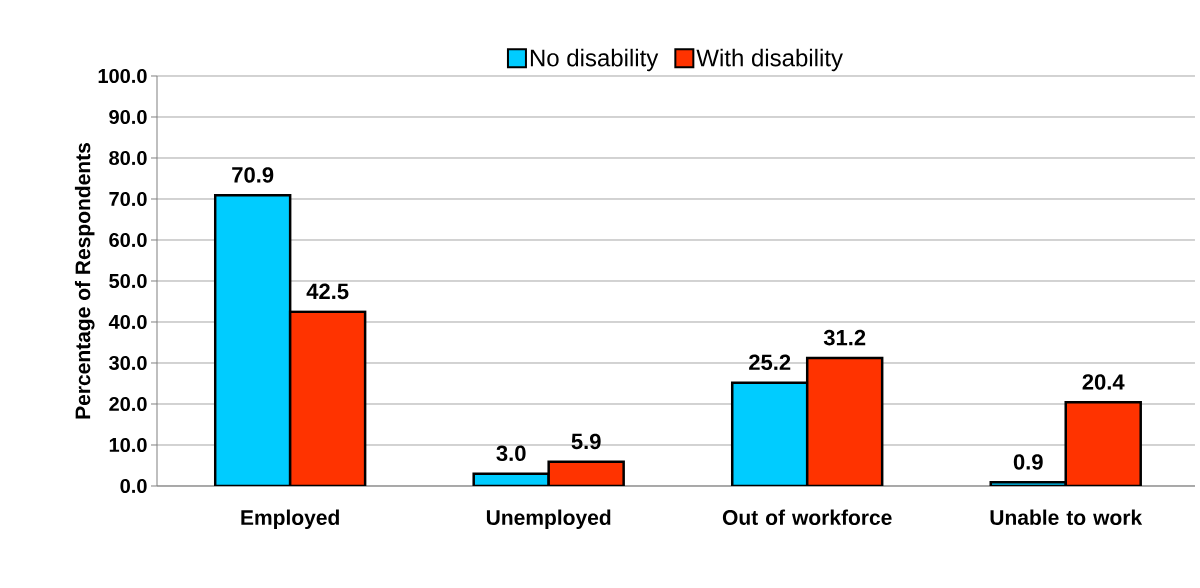 The image size is (1200, 588). I want to click on y-tick-label: 10.0, so click(128, 445).